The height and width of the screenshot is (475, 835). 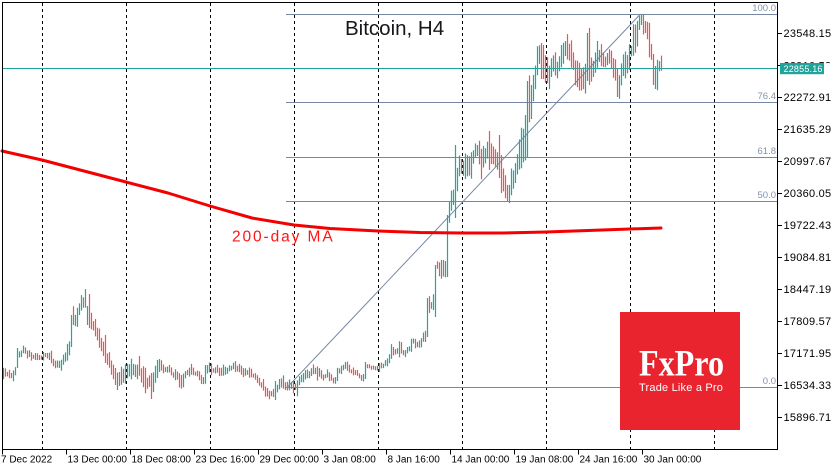 I want to click on svg-text: 200-day MA, so click(x=283, y=237).